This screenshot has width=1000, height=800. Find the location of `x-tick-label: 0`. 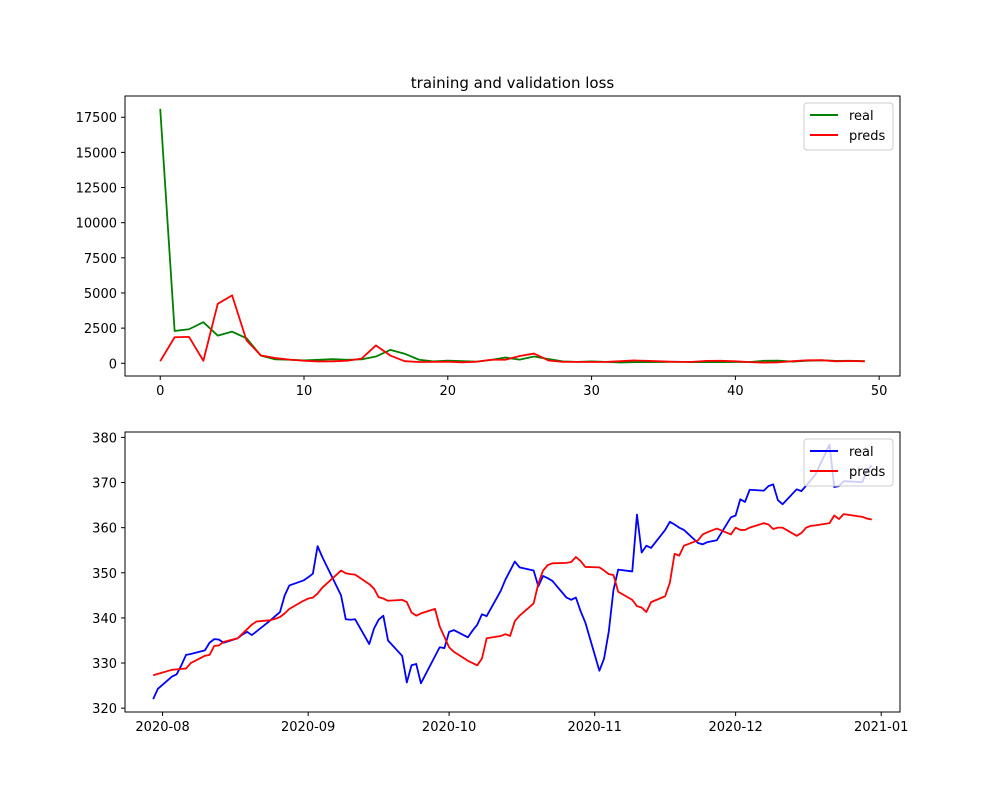

x-tick-label: 0 is located at coordinates (160, 391).